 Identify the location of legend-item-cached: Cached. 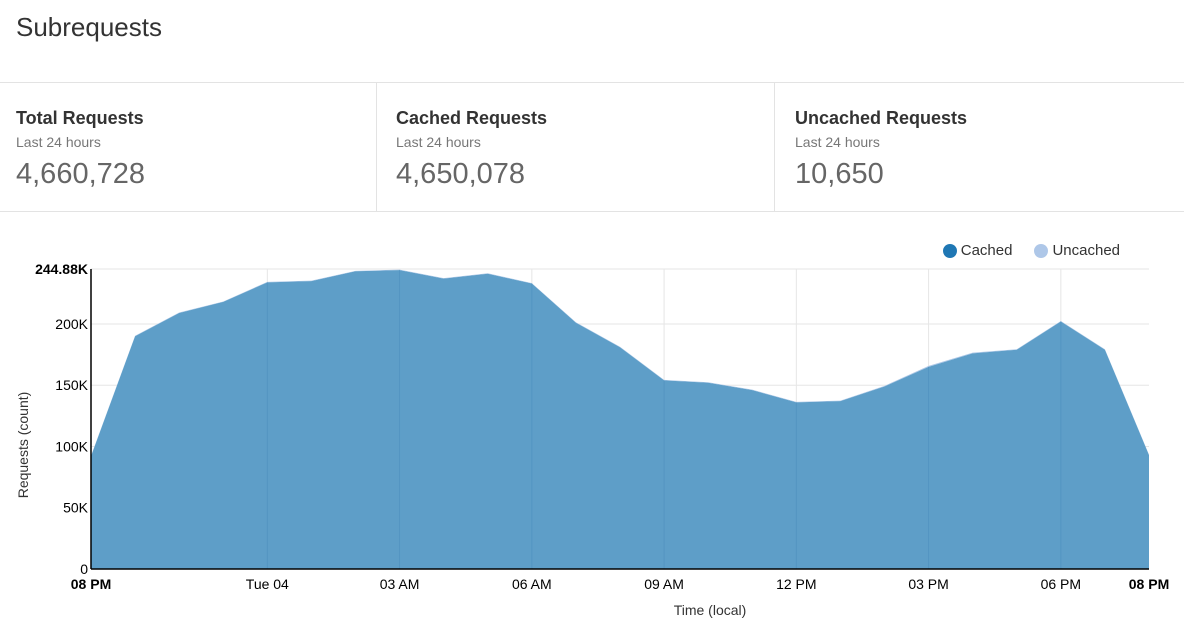
(977, 250).